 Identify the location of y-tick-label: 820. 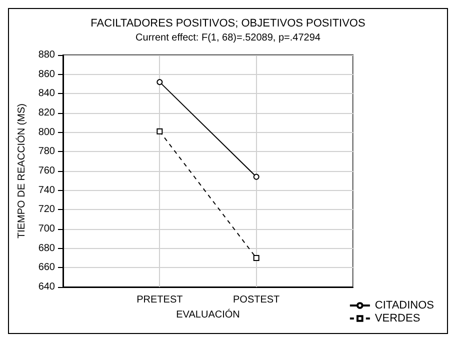
(47, 113).